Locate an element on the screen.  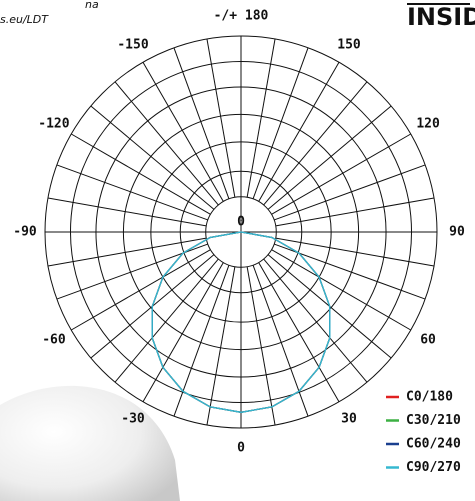
angle-label: -60 is located at coordinates (54, 340).